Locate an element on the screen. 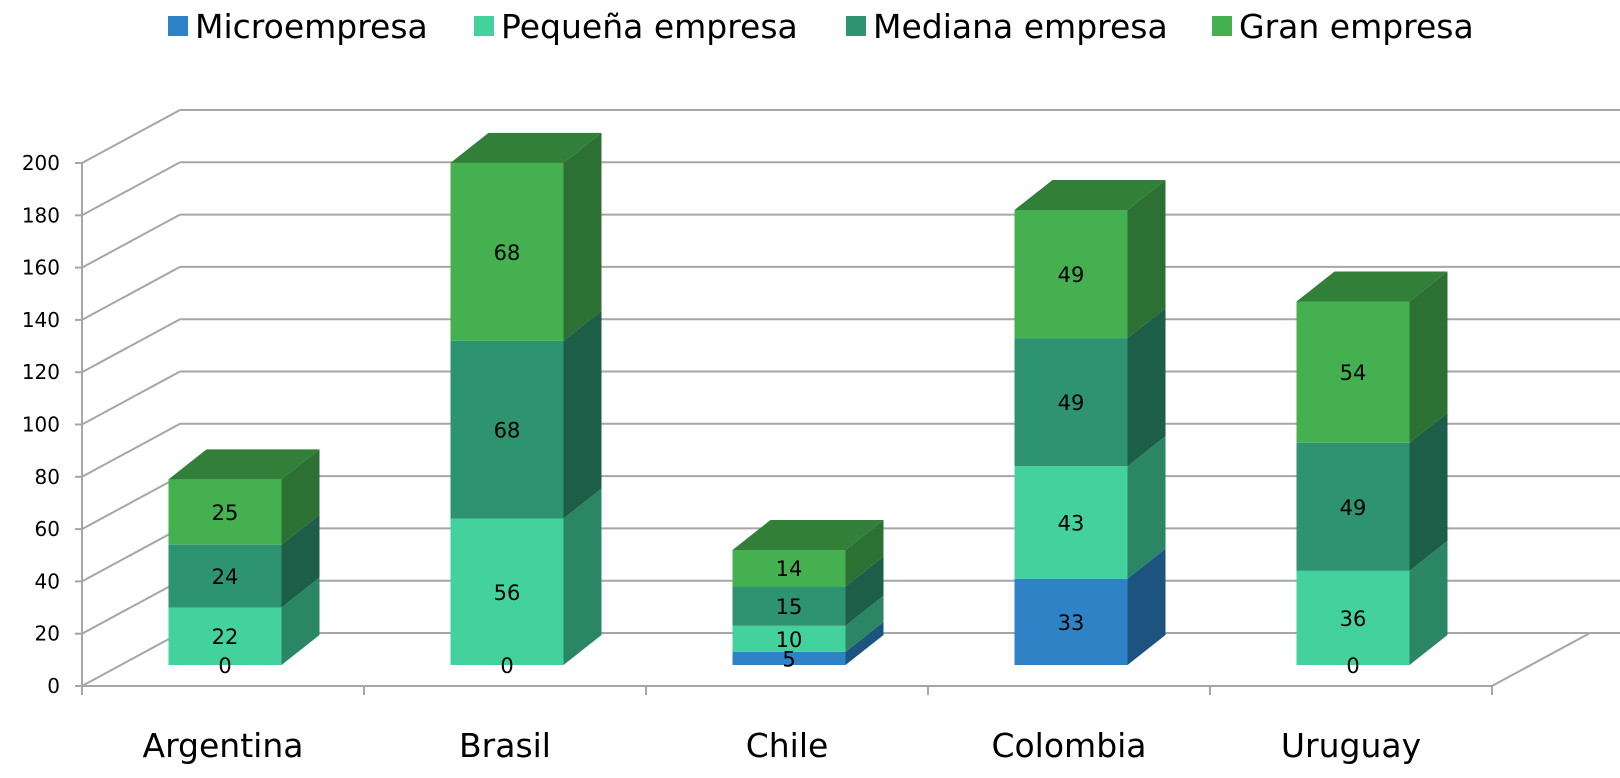 This screenshot has height=778, width=1620. bar-mediana-empresa-argentina is located at coordinates (225, 576).